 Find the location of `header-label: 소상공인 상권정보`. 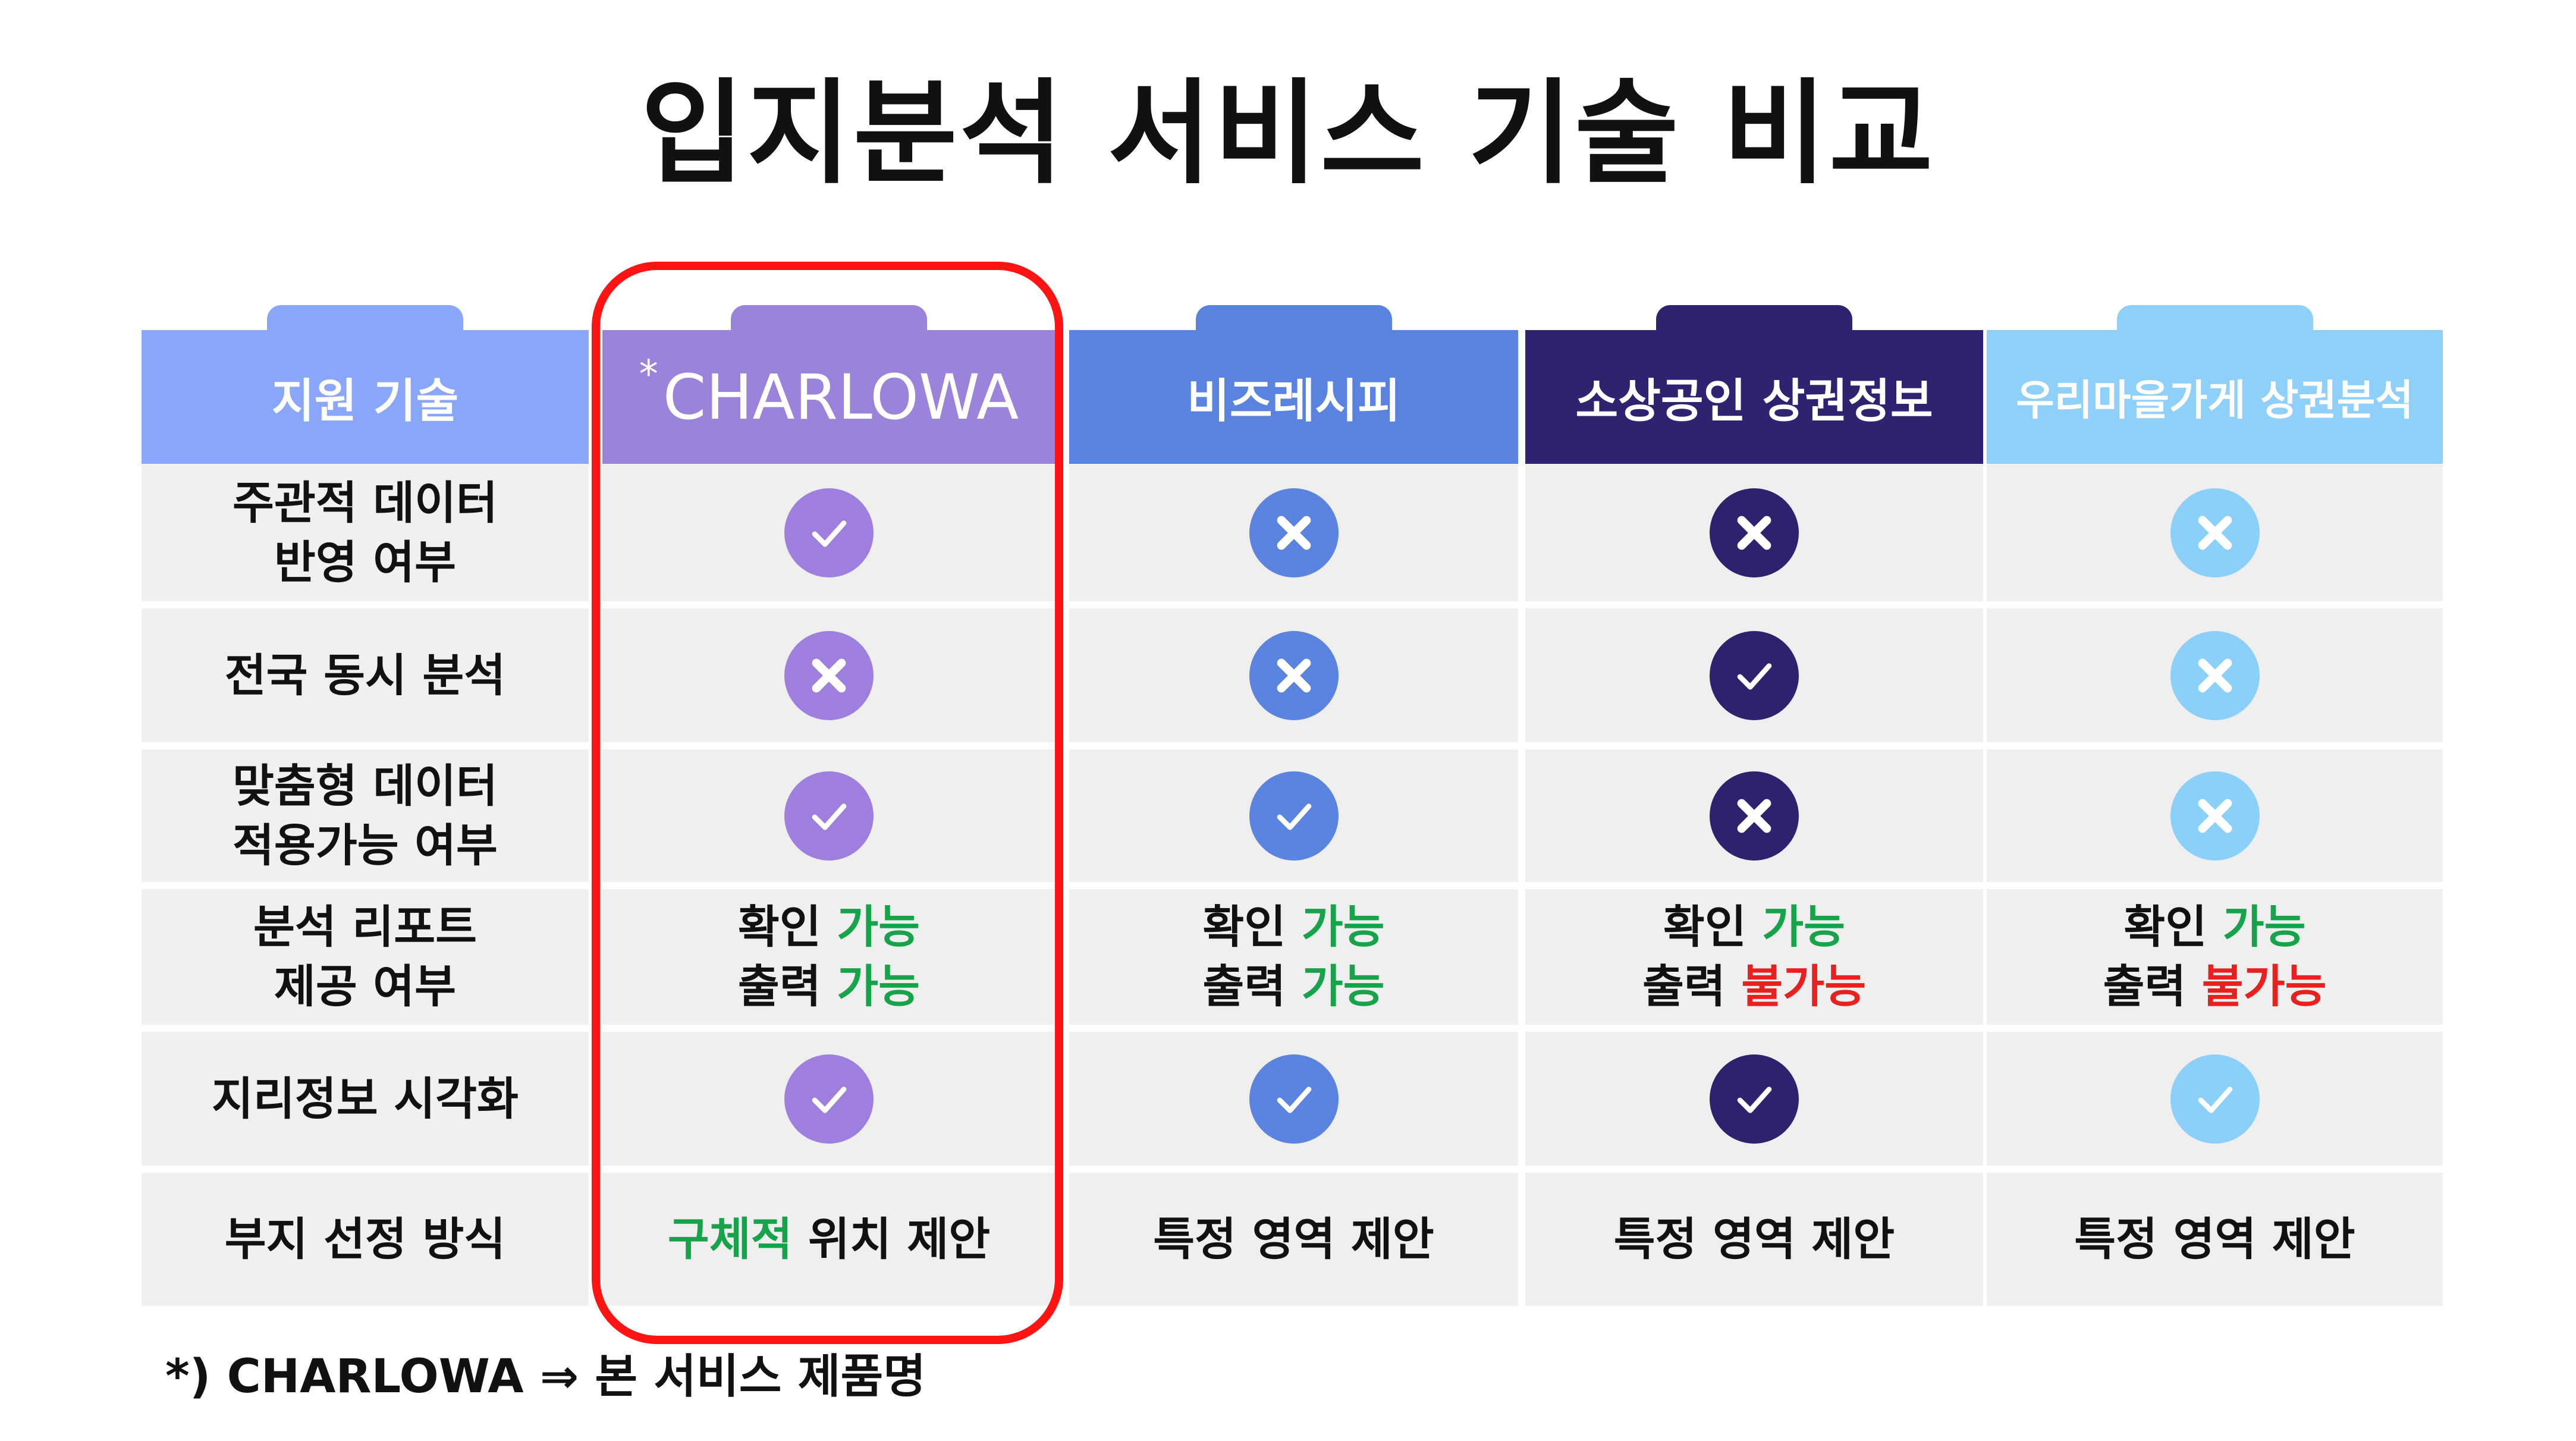

header-label: 소상공인 상권정보 is located at coordinates (1754, 401).